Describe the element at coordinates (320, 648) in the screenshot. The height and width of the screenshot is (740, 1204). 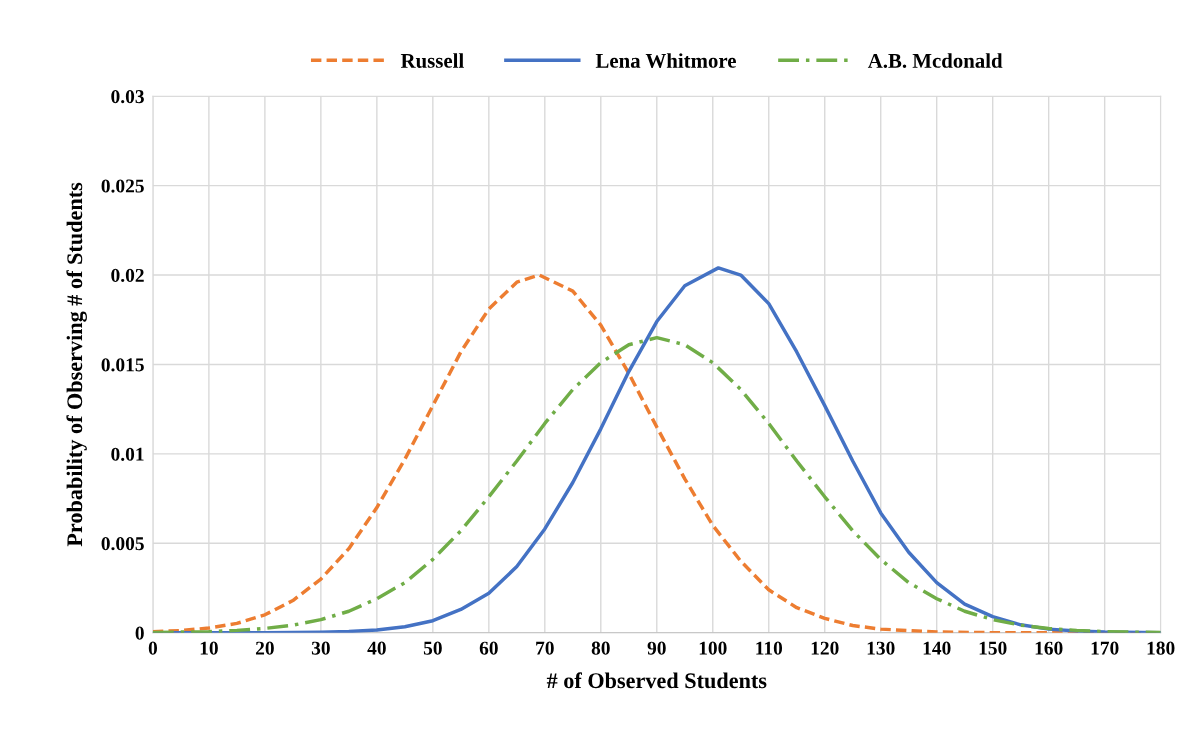
I see `x-tick-label: 30` at that location.